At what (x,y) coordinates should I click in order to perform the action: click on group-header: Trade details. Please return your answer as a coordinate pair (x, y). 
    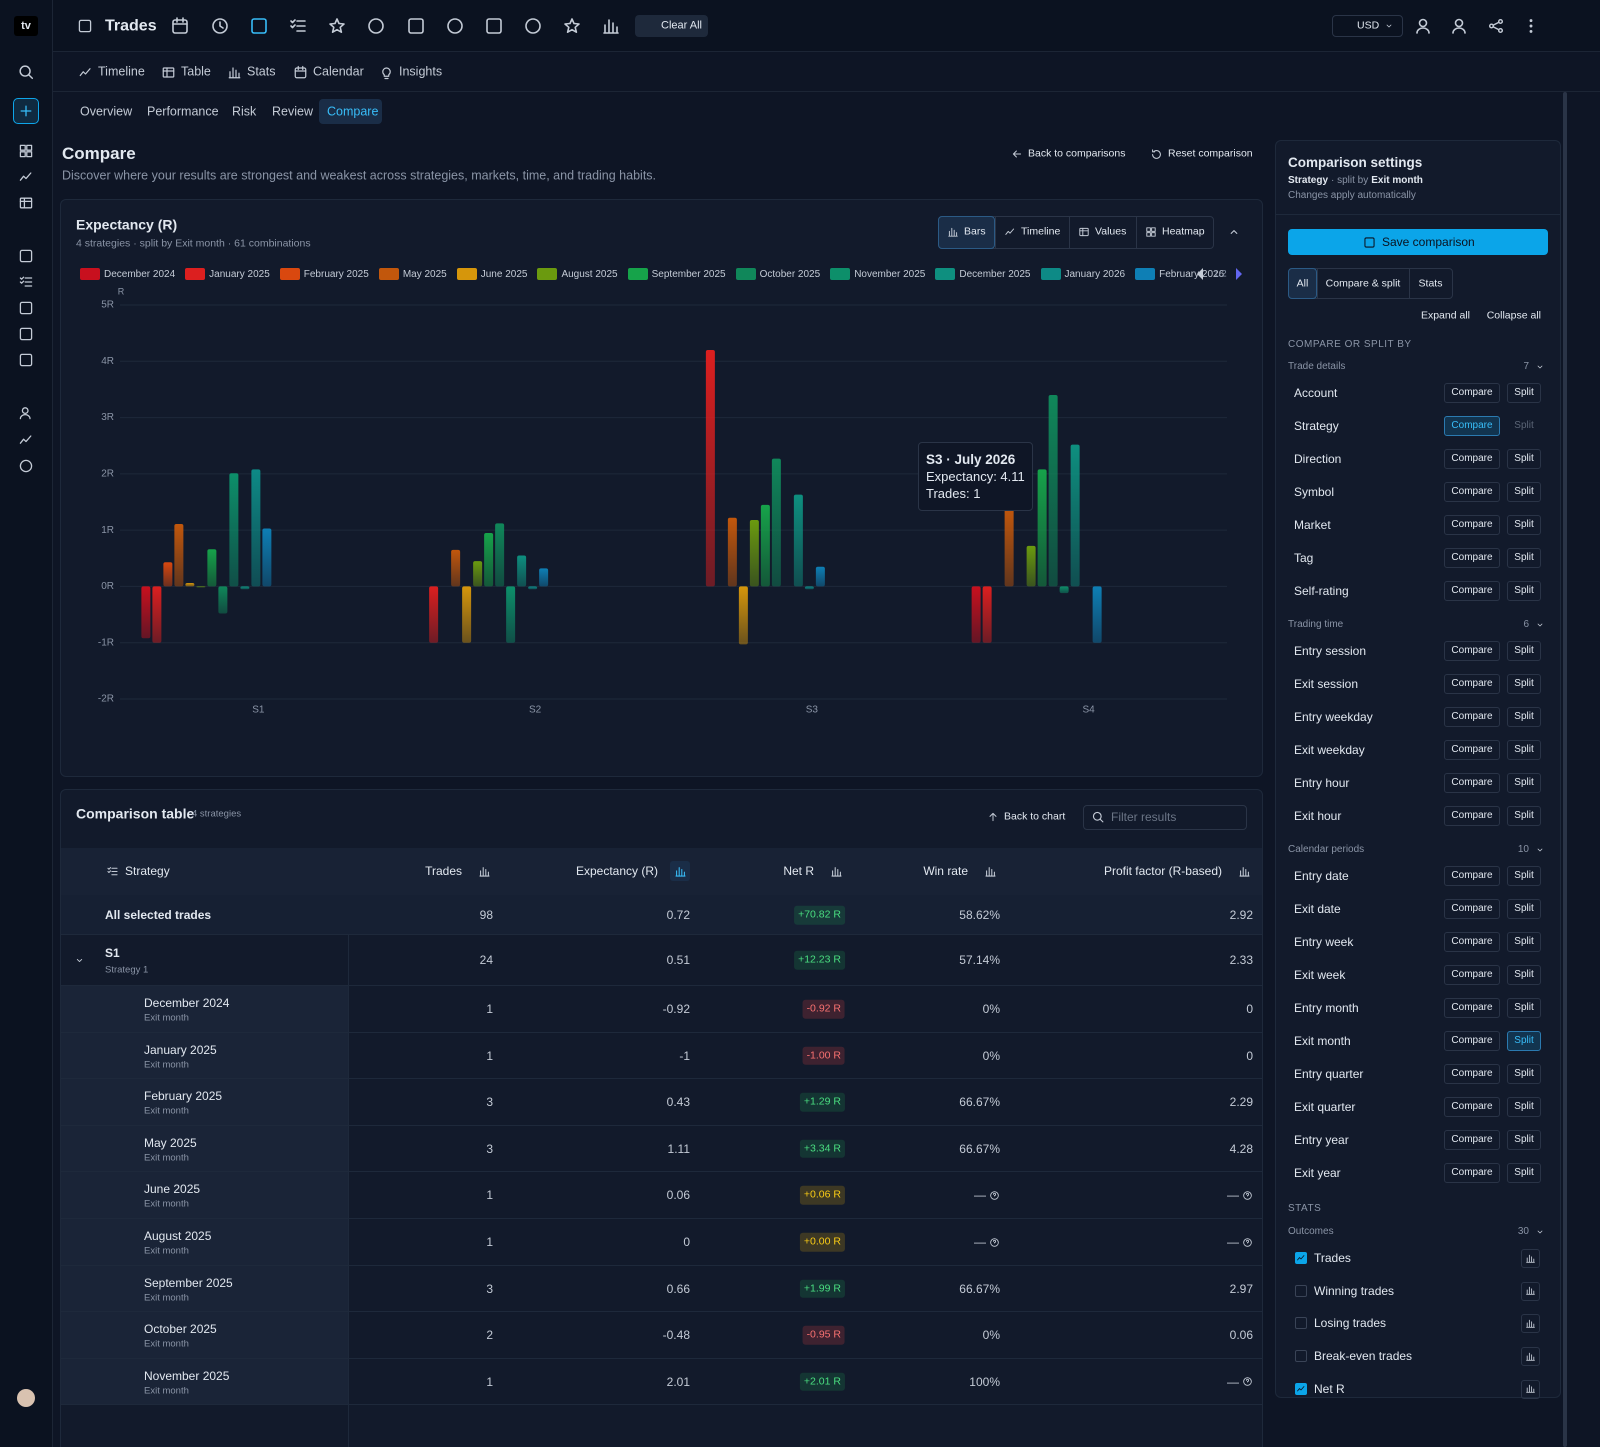
    Looking at the image, I should click on (1317, 366).